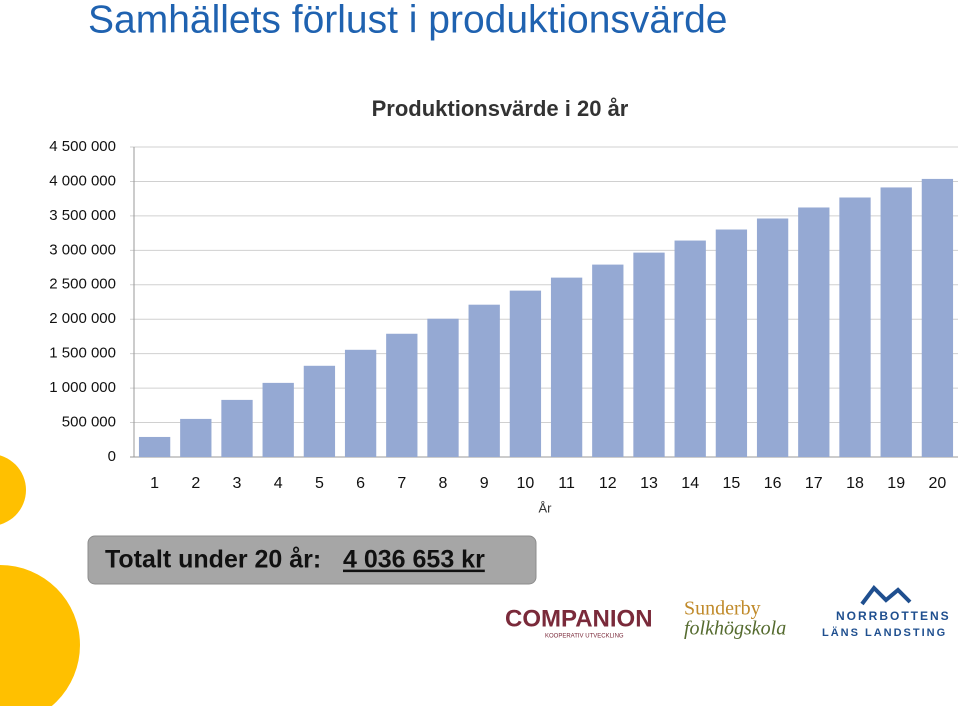 The height and width of the screenshot is (711, 960). What do you see at coordinates (407, 20) in the screenshot?
I see `slide-title: Samhällets förlust i produktionsvärde` at bounding box center [407, 20].